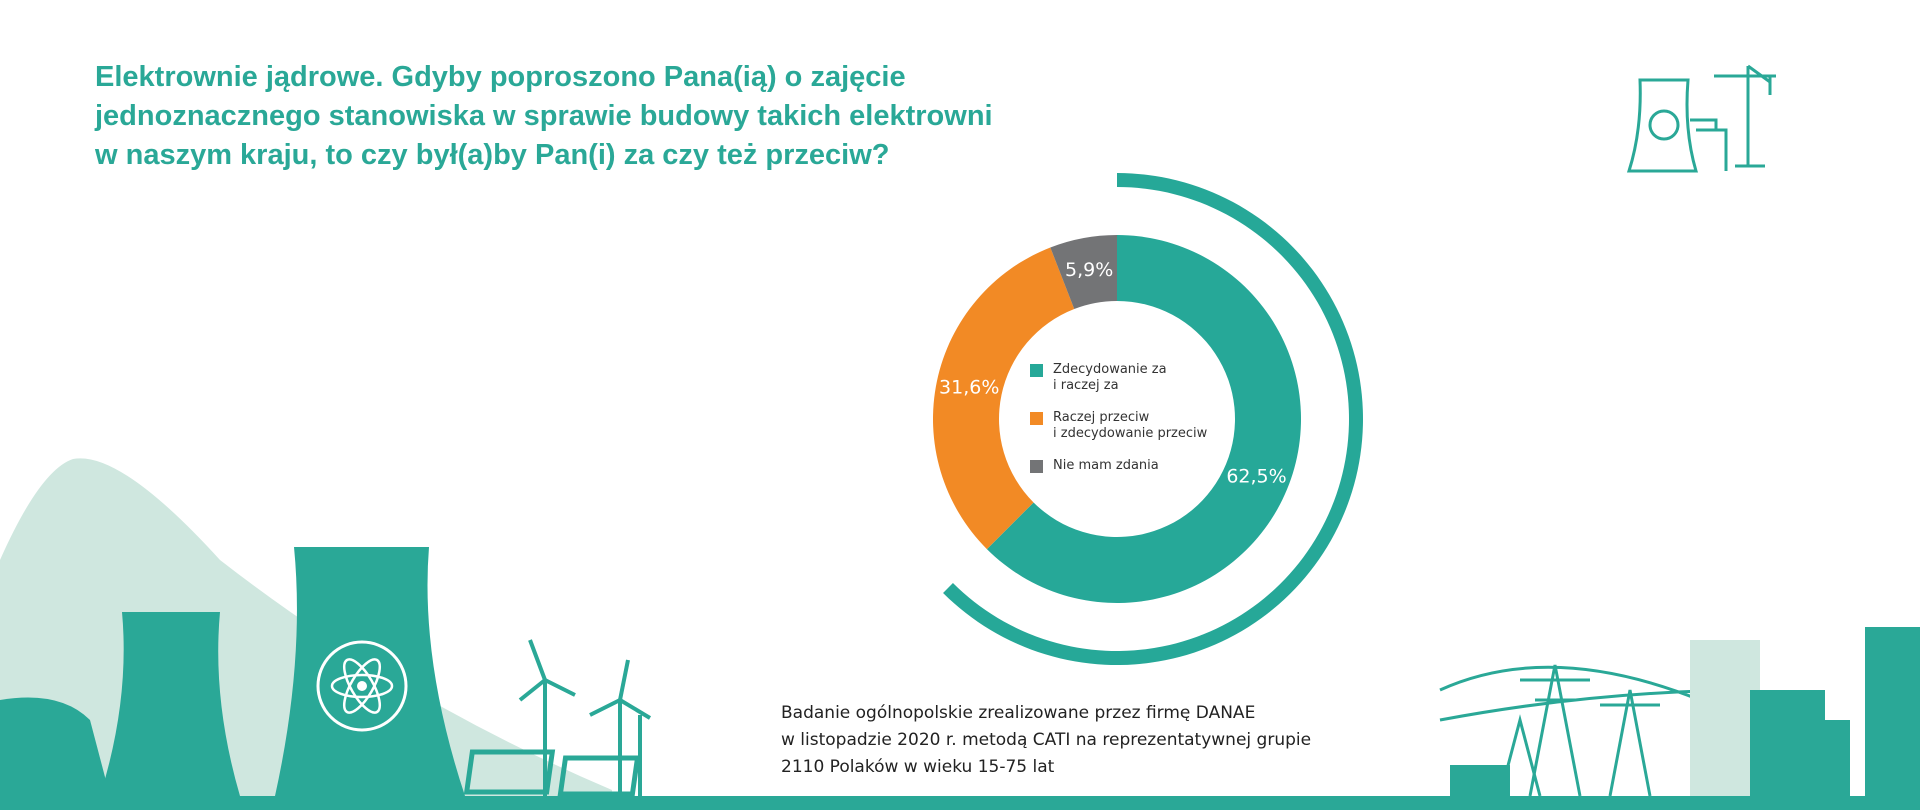 The image size is (1920, 810). Describe the element at coordinates (969, 387) in the screenshot. I see `value-label: 31,6%` at that location.